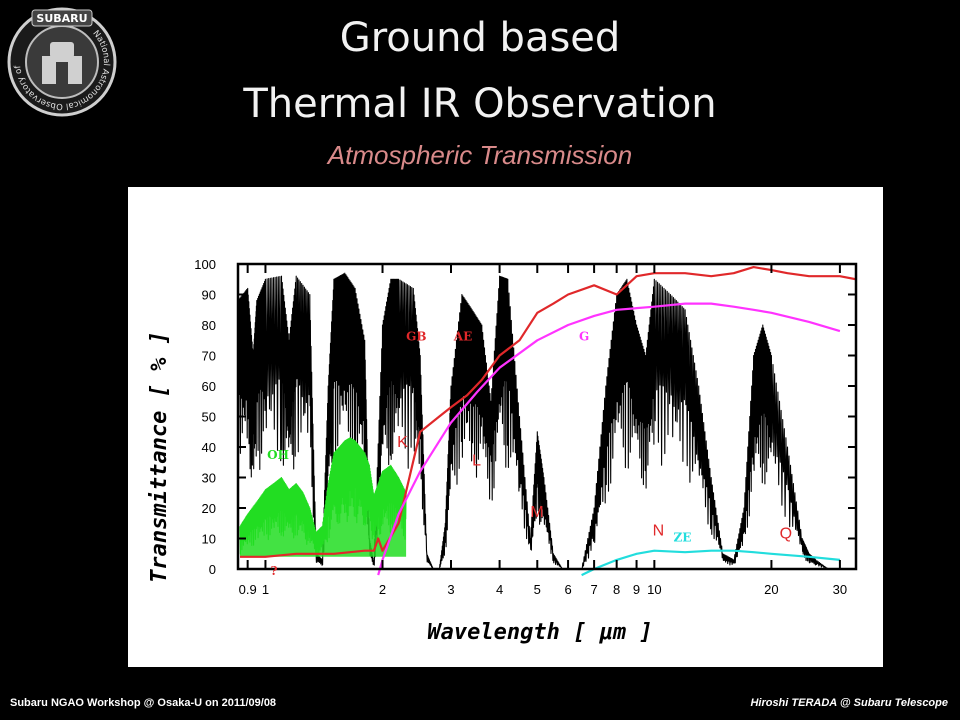  What do you see at coordinates (205, 264) in the screenshot?
I see `y-tick-label: 100` at bounding box center [205, 264].